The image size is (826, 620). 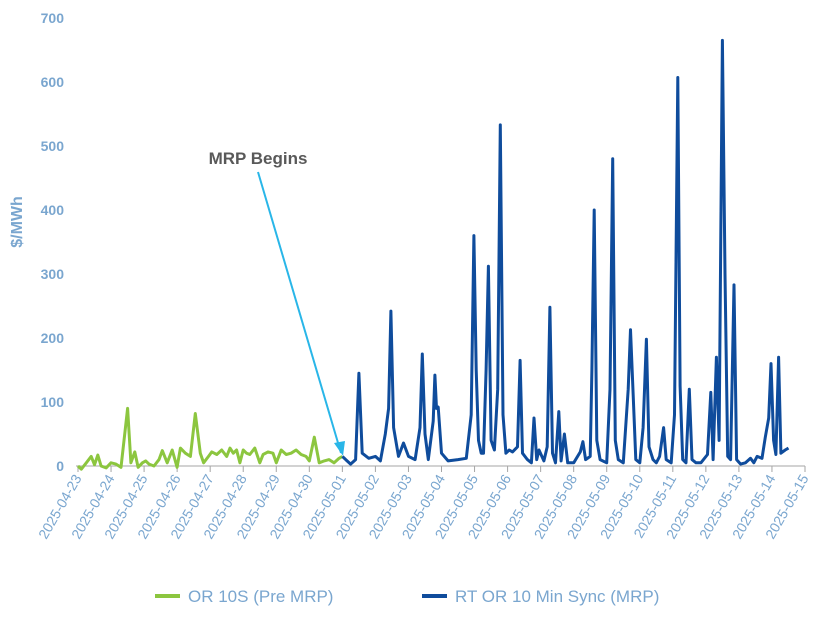 I want to click on legend-label-pre-mrp: OR 10S (Pre MRP), so click(x=260, y=596).